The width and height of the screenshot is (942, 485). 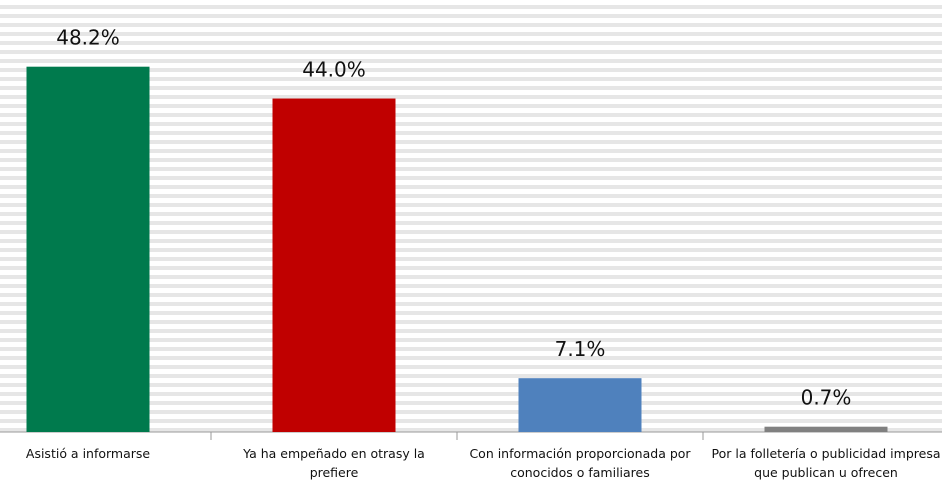 I want to click on value-label: 48.2%, so click(x=88, y=38).